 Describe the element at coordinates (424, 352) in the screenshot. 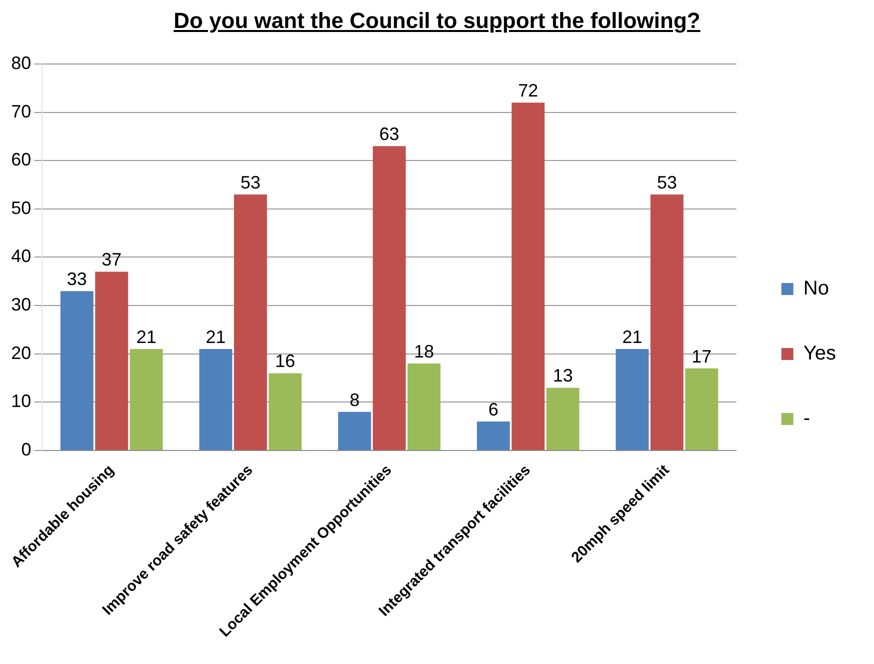

I see `data-label: 18` at that location.